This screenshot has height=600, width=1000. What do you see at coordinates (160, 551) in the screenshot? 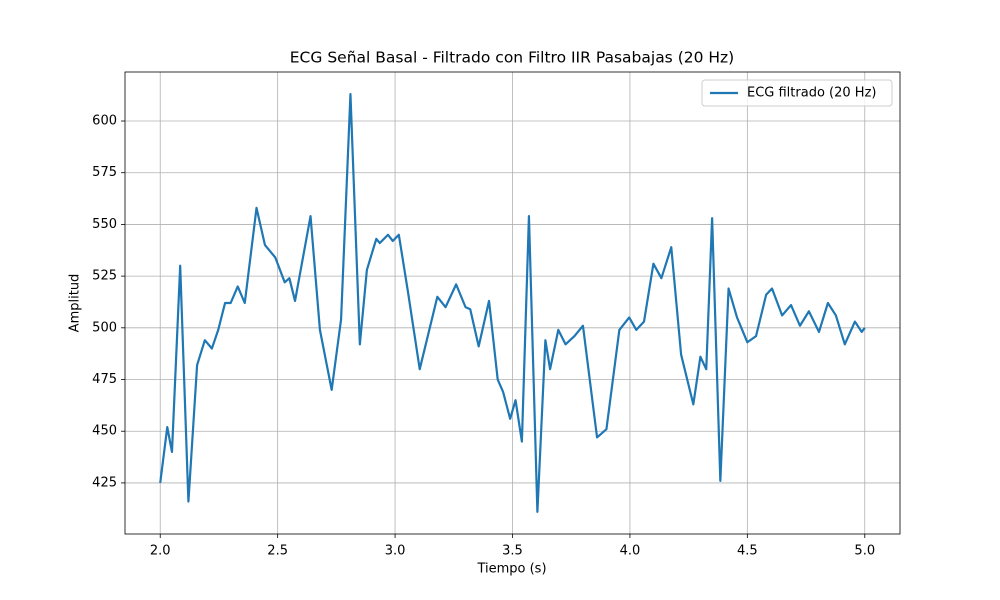
I see `x-tick-label: 2.0` at bounding box center [160, 551].